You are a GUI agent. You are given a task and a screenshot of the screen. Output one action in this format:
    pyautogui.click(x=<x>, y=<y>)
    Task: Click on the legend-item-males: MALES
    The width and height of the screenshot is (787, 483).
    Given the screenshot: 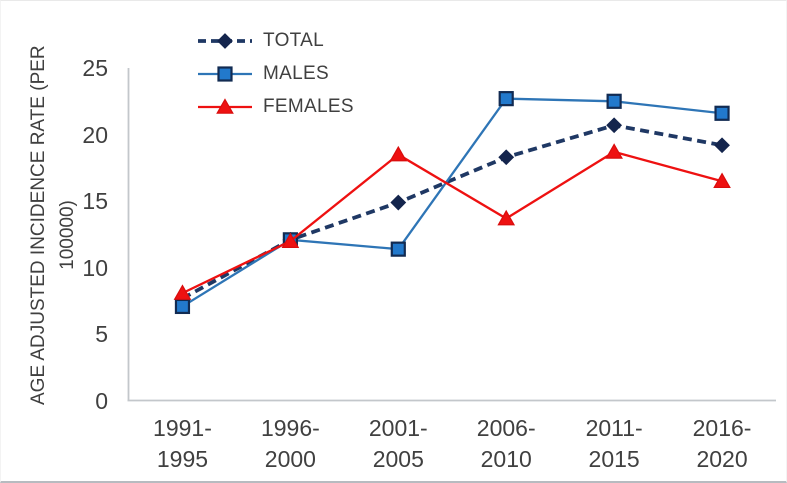 What is the action you would take?
    pyautogui.click(x=275, y=73)
    